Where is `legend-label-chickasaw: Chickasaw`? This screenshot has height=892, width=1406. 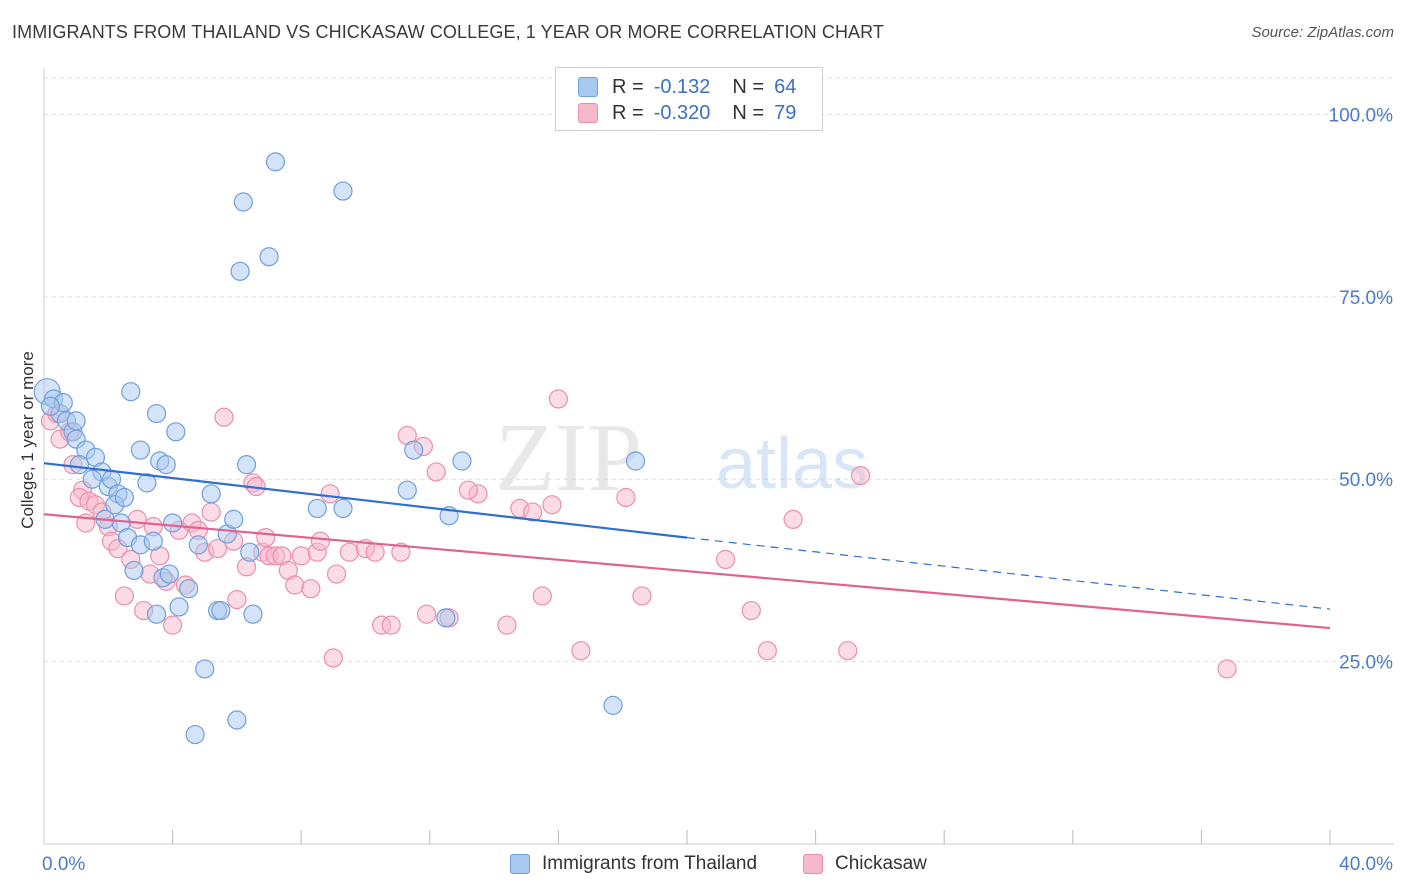
legend-label-chickasaw: Chickasaw is located at coordinates (881, 863).